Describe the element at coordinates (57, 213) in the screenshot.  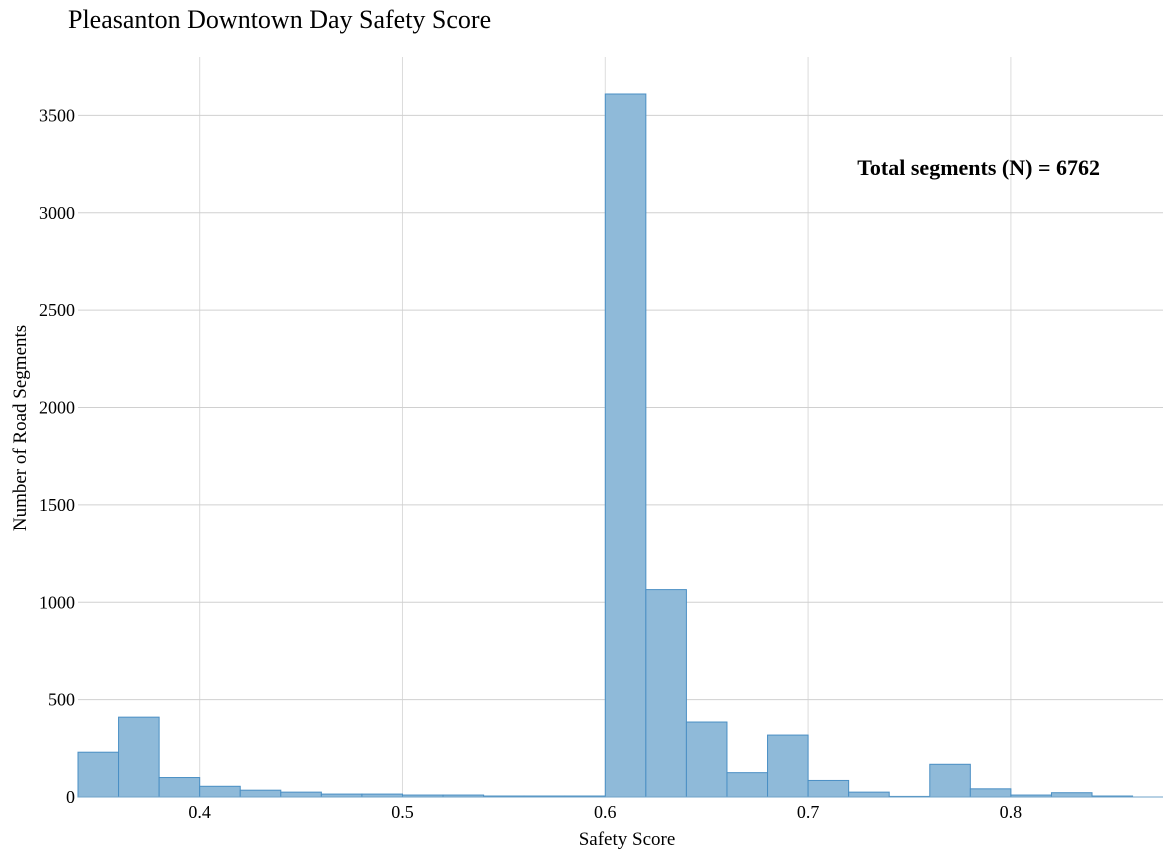
I see `y-tick-label: 3000` at that location.